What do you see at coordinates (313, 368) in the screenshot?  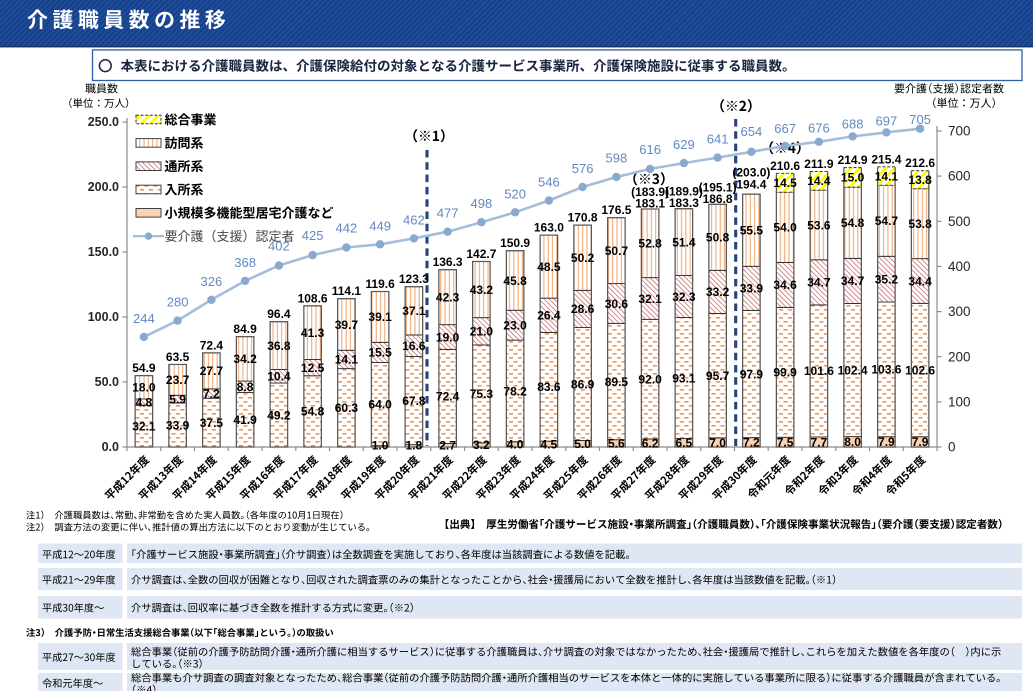 I see `svg-text: 12.5` at bounding box center [313, 368].